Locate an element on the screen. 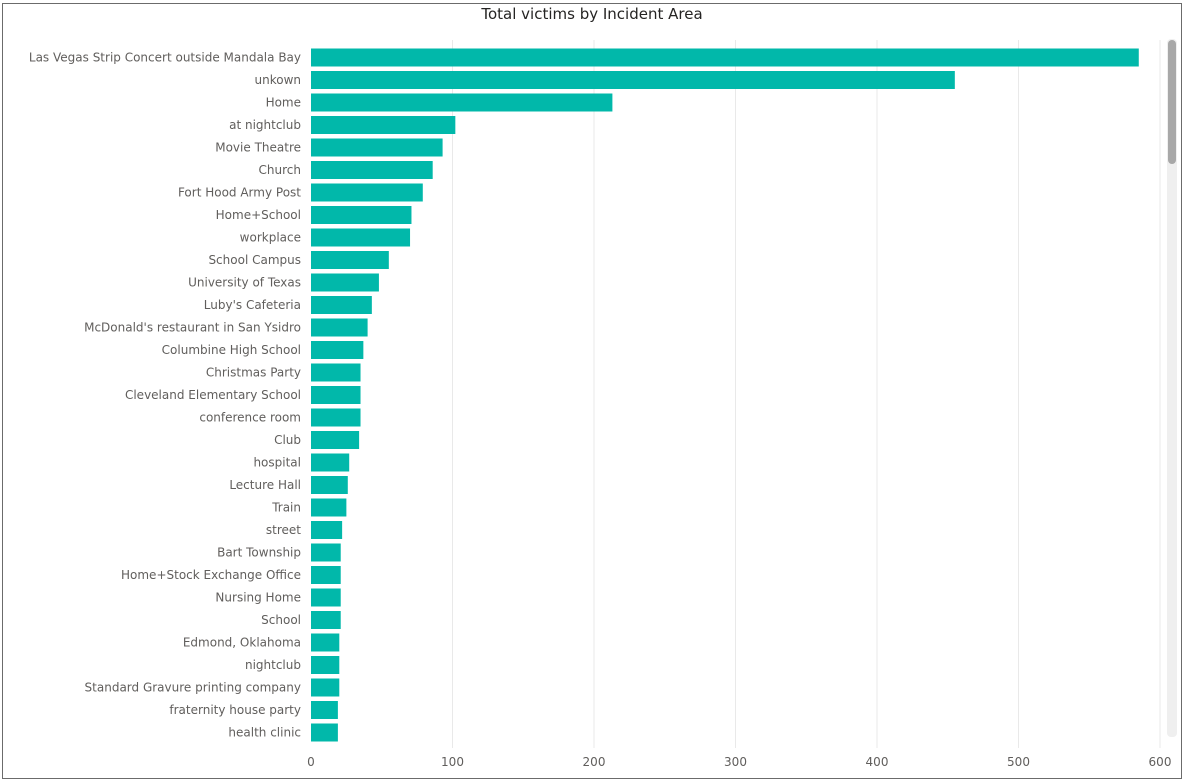 The height and width of the screenshot is (784, 1188). x-tick-label: 500 is located at coordinates (1018, 762).